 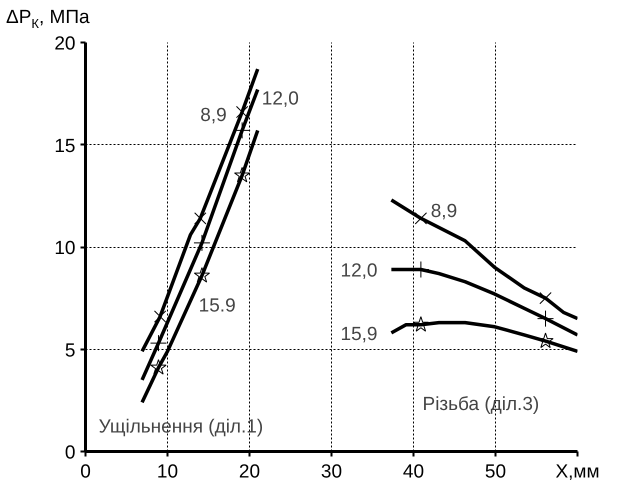 I want to click on annotation: Різьба (діл.3), so click(x=481, y=404).